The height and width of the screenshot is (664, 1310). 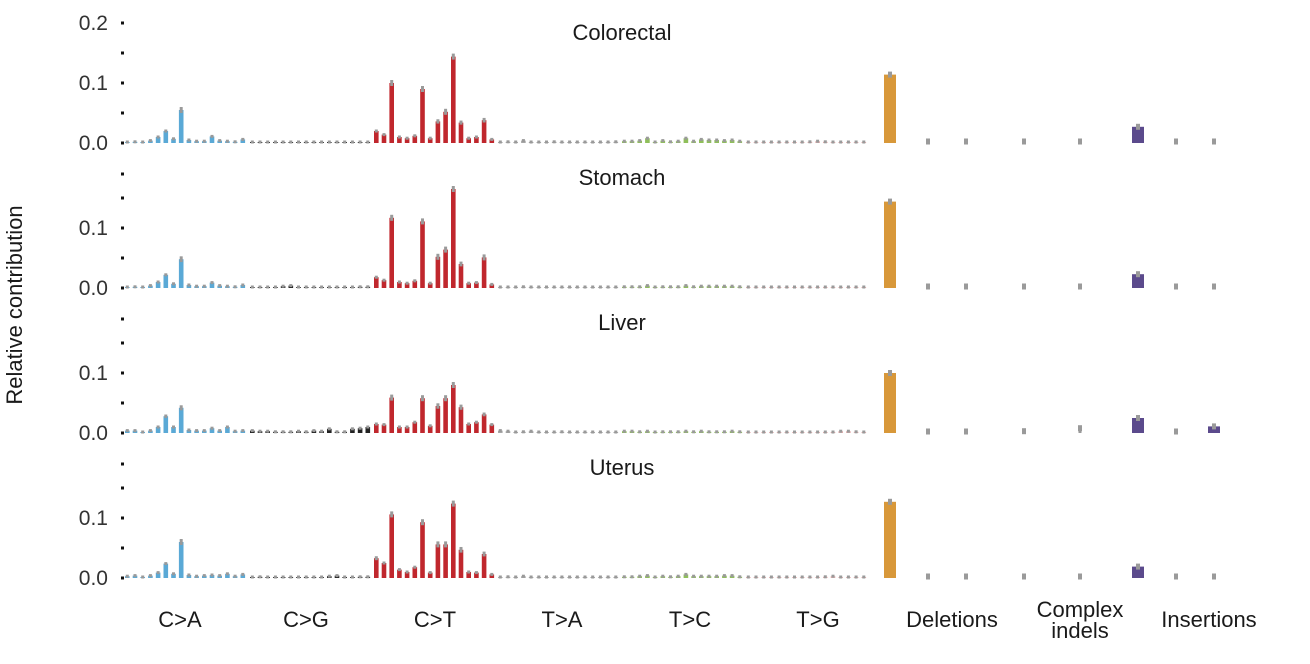 I want to click on y-tick-label: 0.2, so click(x=93, y=23).